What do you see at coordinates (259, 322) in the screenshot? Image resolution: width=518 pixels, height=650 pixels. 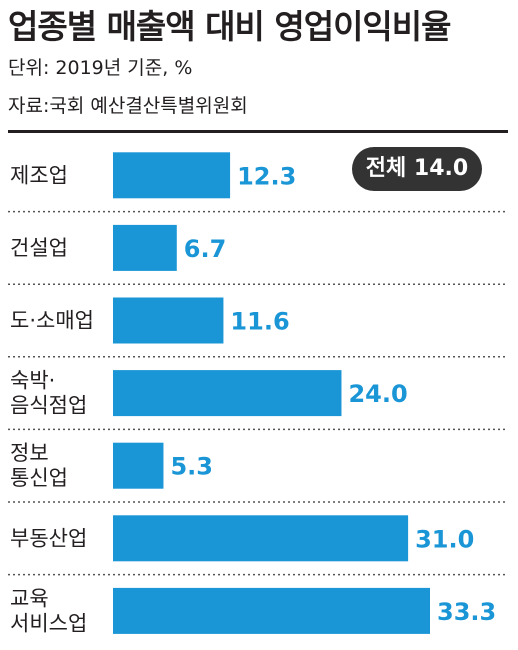 I see `value-label: 11.6` at bounding box center [259, 322].